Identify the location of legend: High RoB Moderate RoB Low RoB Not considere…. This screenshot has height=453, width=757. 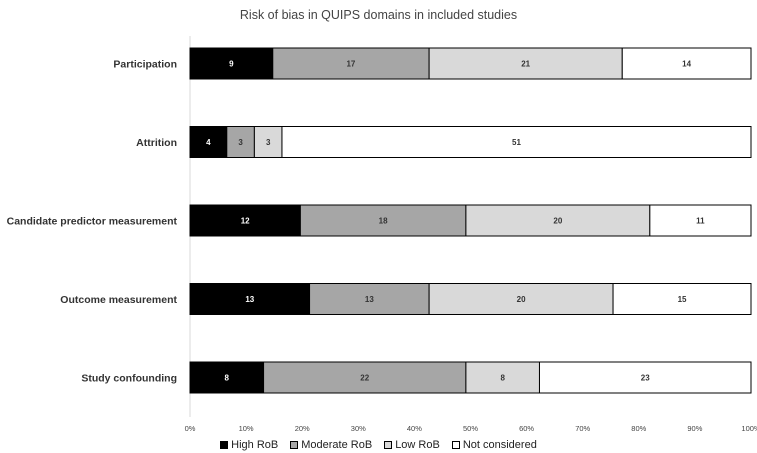
(378, 445).